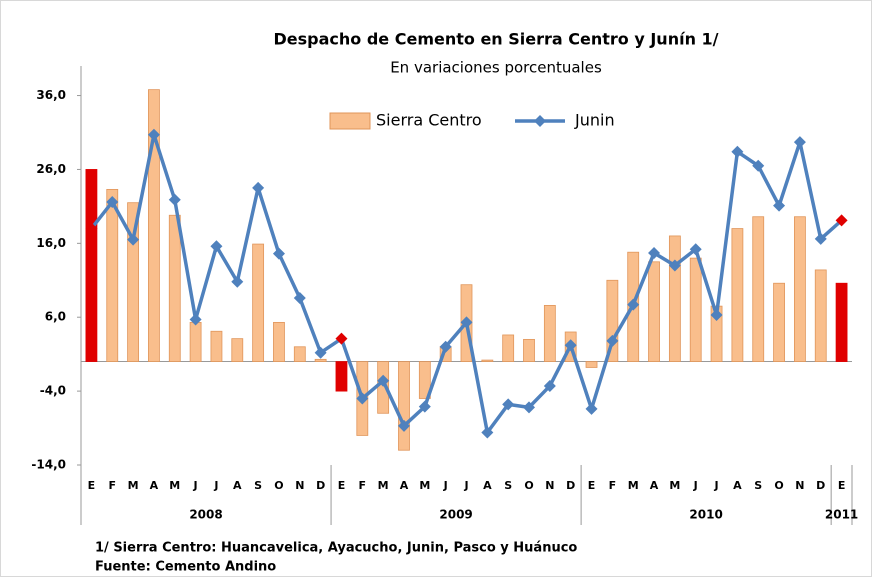 The height and width of the screenshot is (582, 873). I want to click on legend-label: Junin, so click(594, 120).